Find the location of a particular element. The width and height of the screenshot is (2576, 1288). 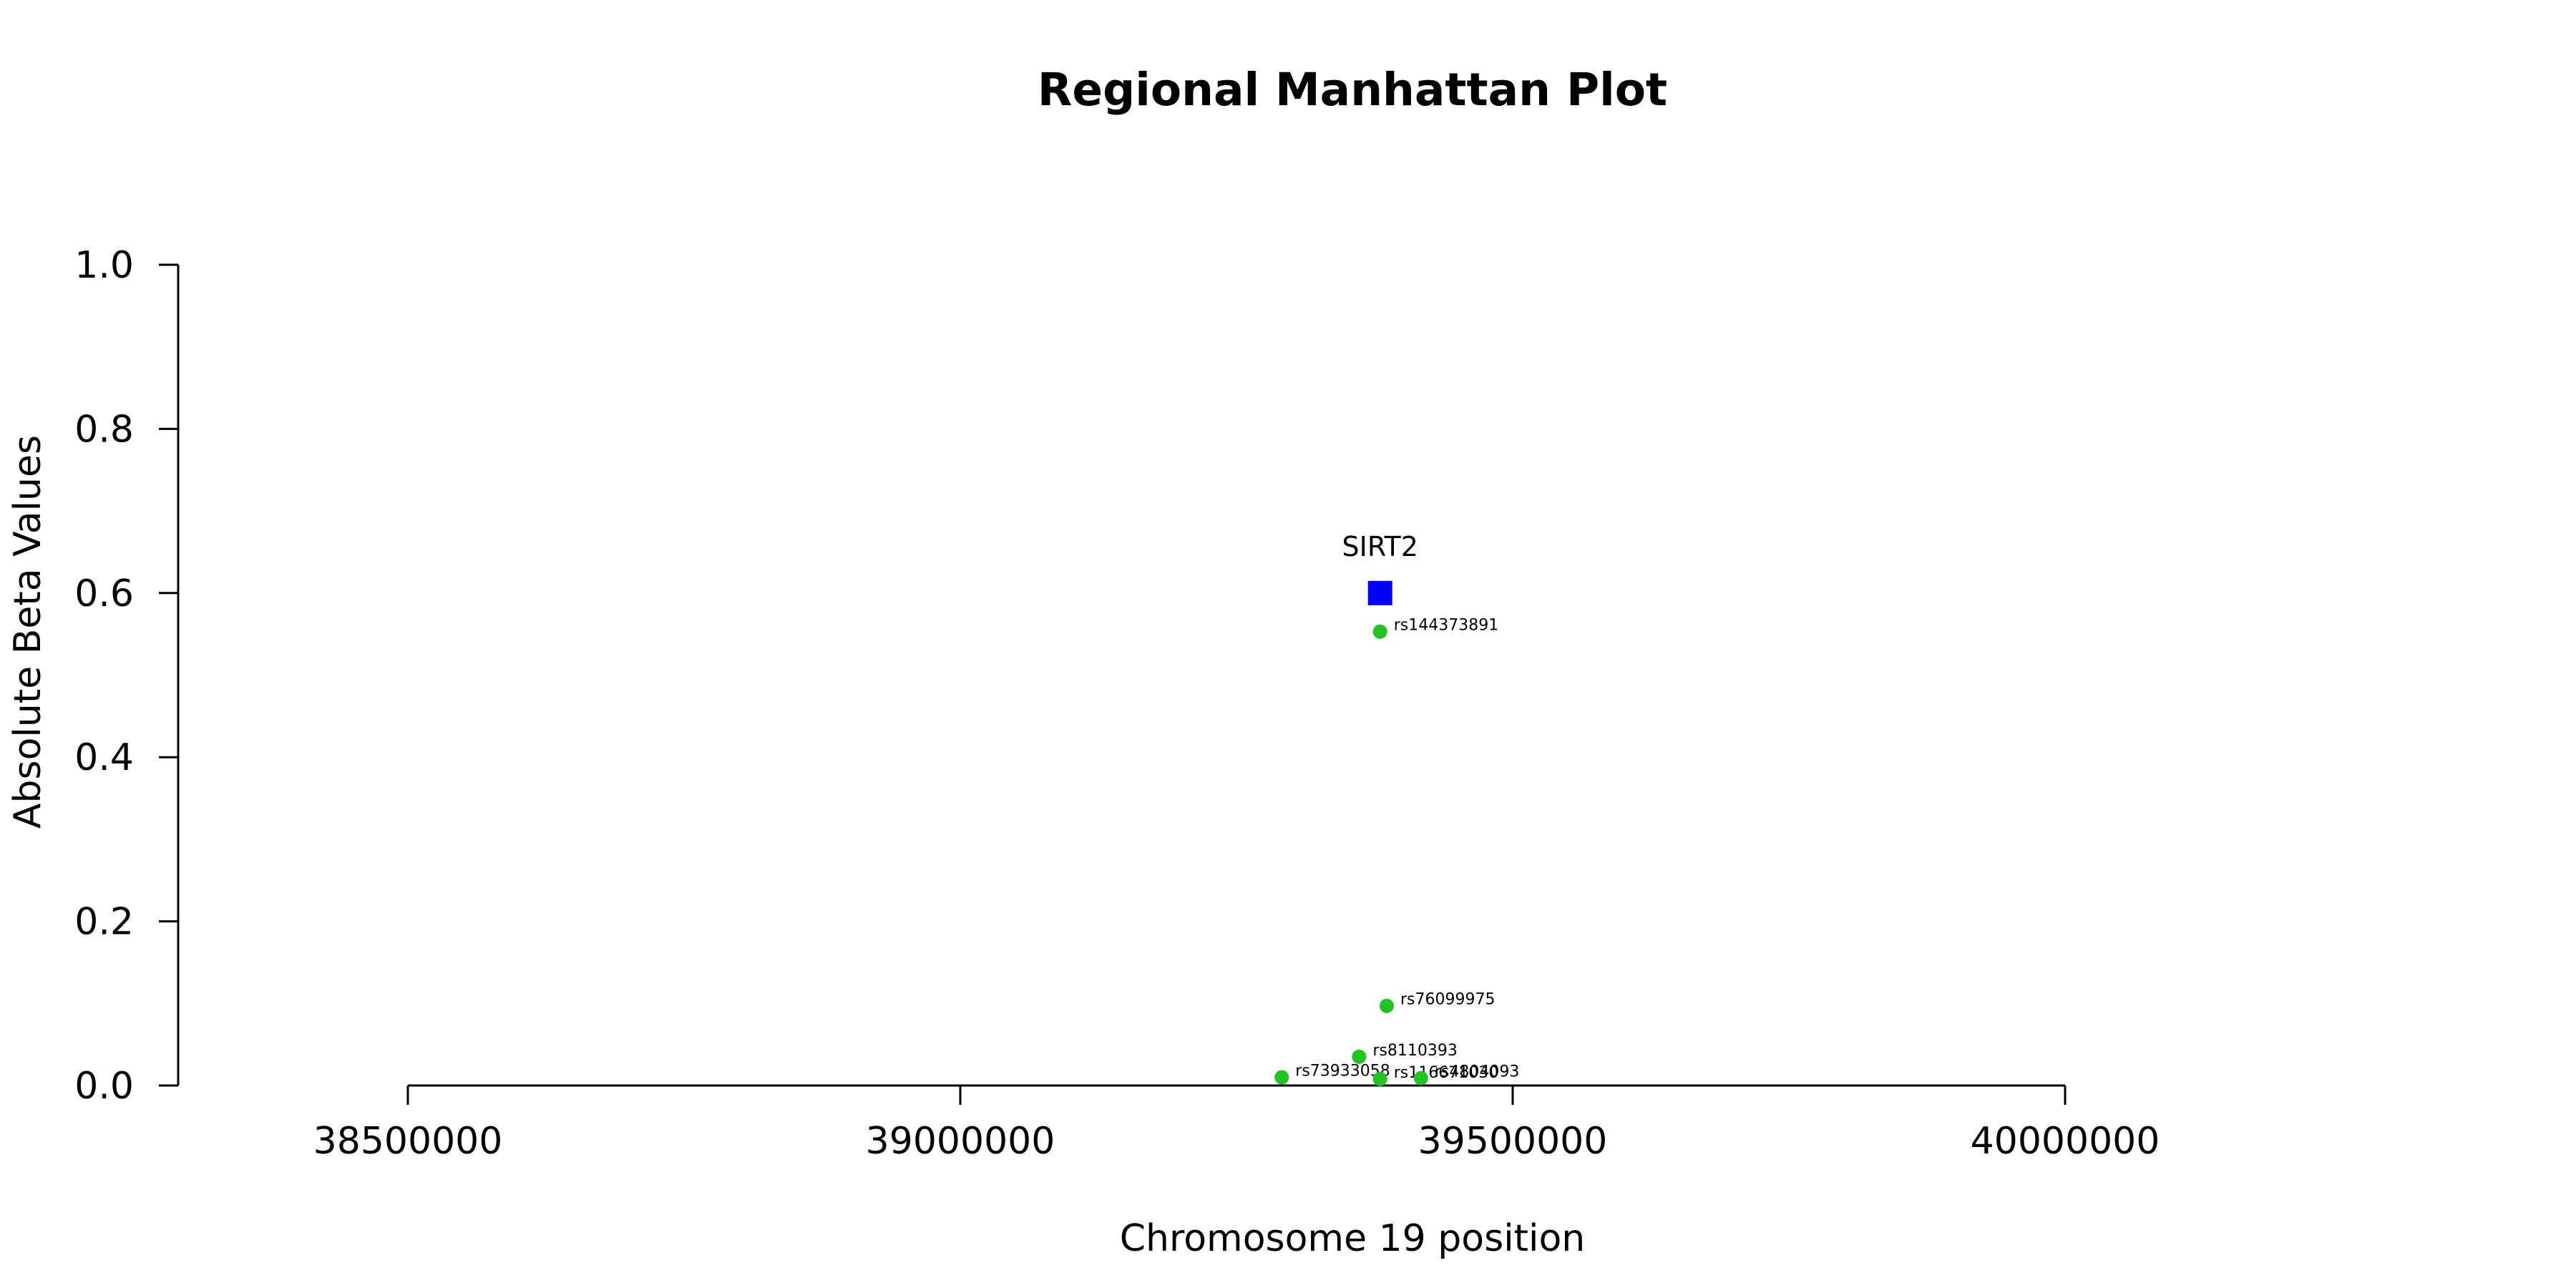

y-axis-ticks: 0.0 0.2 0.4 0.6 0.8 1.0 is located at coordinates (126, 676).